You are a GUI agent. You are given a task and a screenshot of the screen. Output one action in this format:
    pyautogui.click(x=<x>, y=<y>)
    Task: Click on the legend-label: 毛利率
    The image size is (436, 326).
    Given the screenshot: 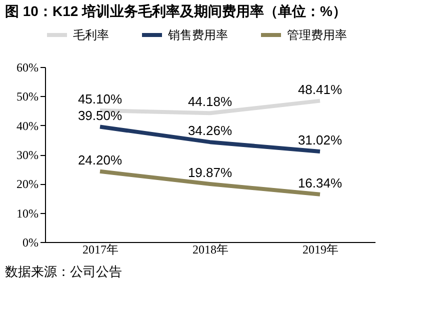 What is the action you would take?
    pyautogui.click(x=91, y=35)
    